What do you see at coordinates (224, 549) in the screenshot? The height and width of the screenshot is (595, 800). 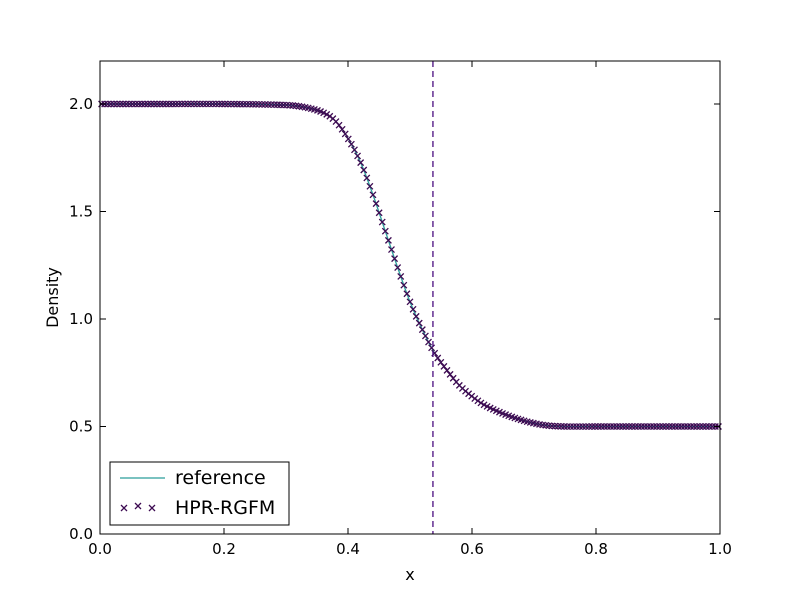 I see `x-tick-label: 0.2` at bounding box center [224, 549].